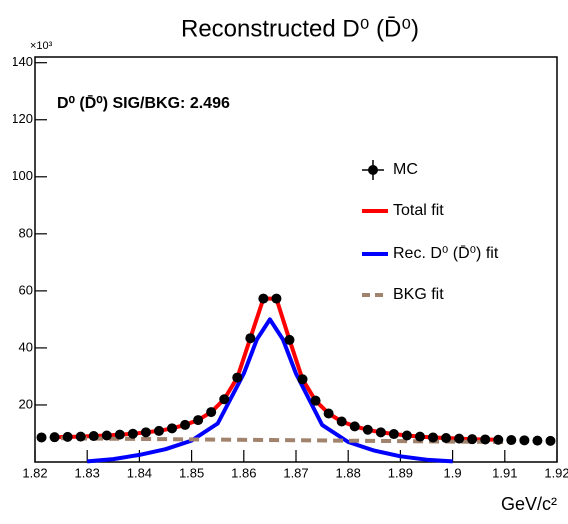 The width and height of the screenshot is (568, 524). Describe the element at coordinates (26, 289) in the screenshot. I see `y-tick-label: 60` at that location.